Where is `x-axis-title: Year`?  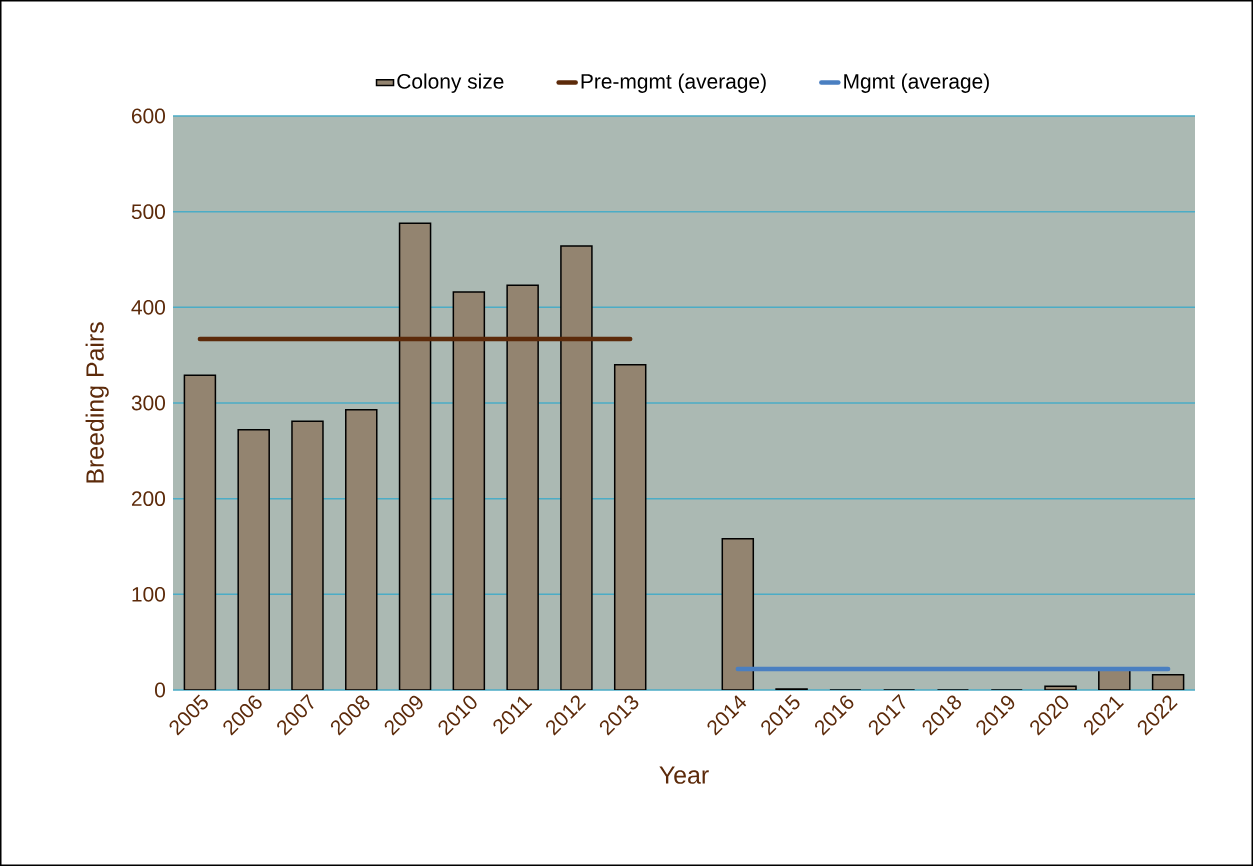
x-axis-title: Year is located at coordinates (684, 775).